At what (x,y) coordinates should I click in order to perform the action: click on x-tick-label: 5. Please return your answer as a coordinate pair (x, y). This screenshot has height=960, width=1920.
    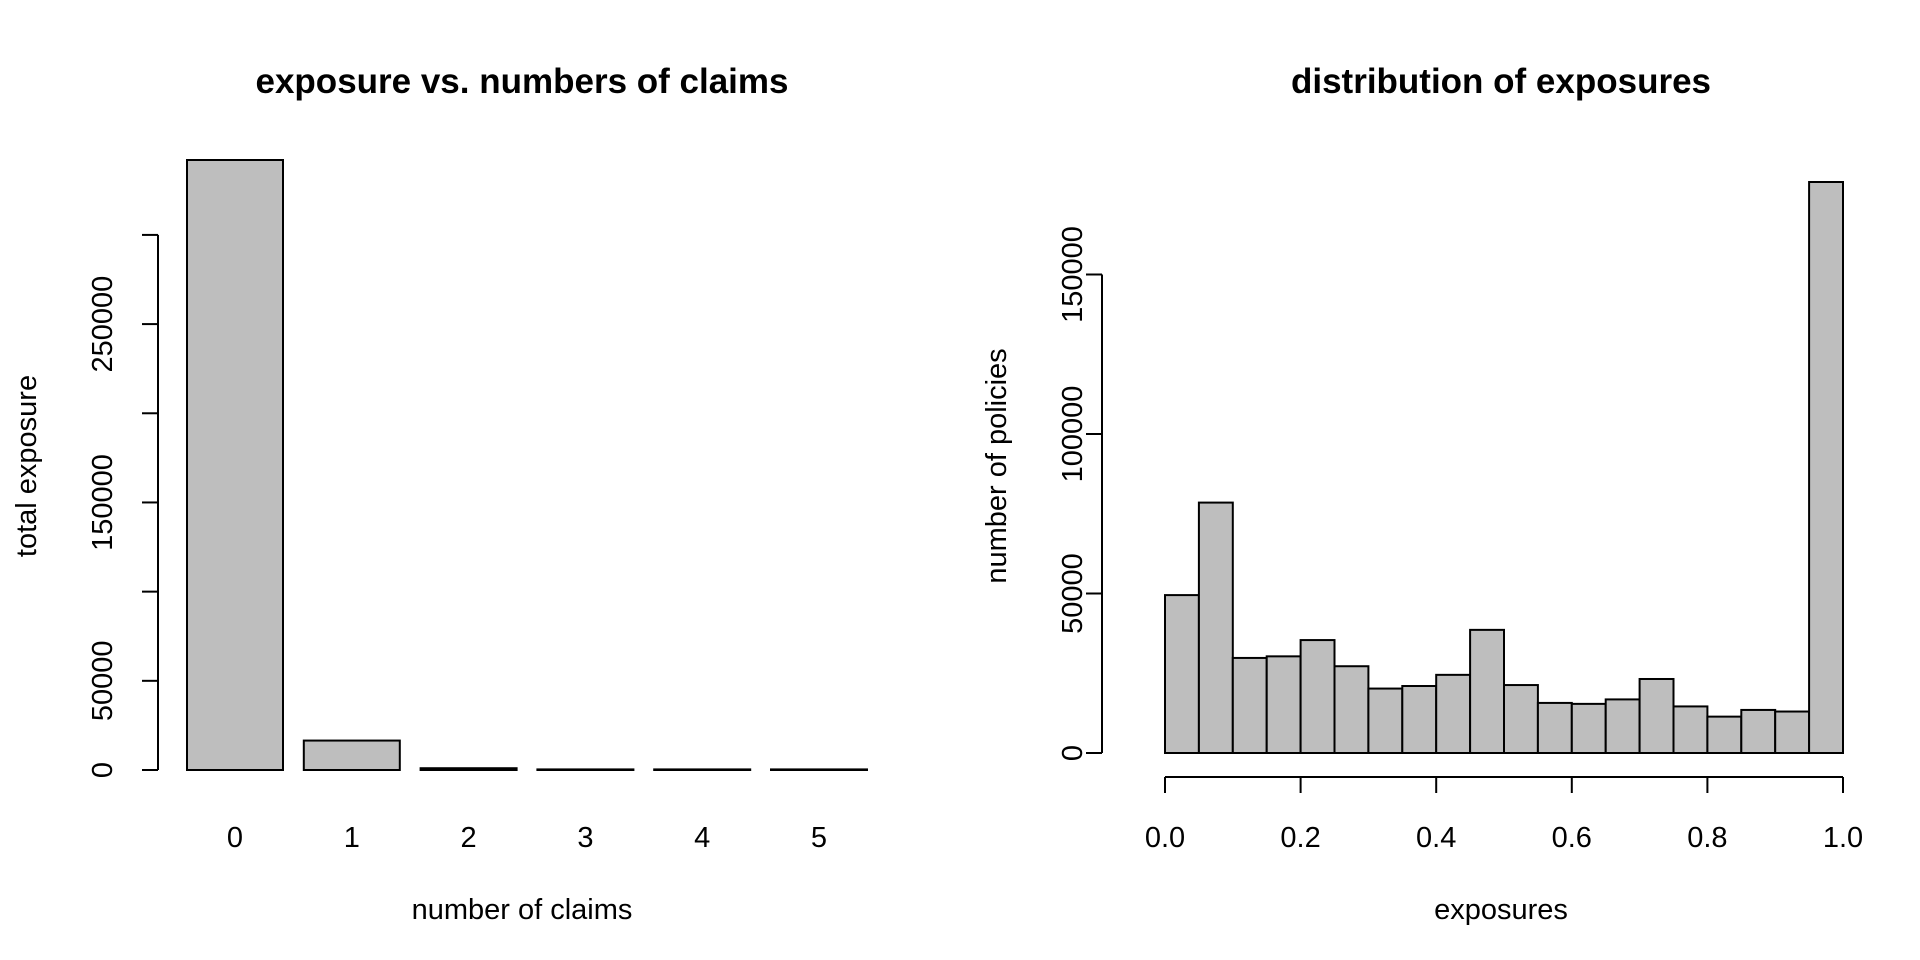
    Looking at the image, I should click on (819, 838).